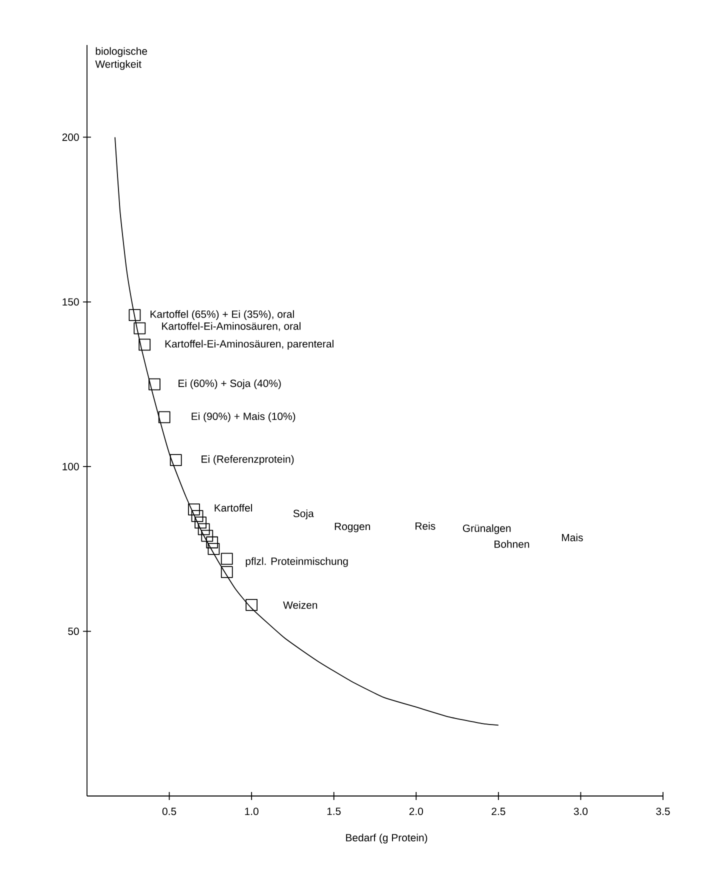 Image resolution: width=709 pixels, height=874 pixels. I want to click on annotation: Soja, so click(303, 515).